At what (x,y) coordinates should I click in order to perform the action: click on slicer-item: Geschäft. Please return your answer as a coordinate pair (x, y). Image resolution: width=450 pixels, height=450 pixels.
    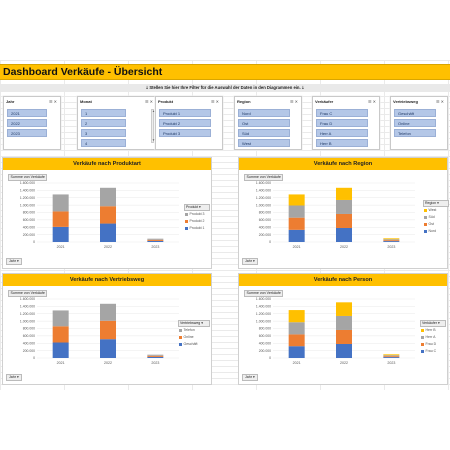
    Looking at the image, I should click on (415, 113).